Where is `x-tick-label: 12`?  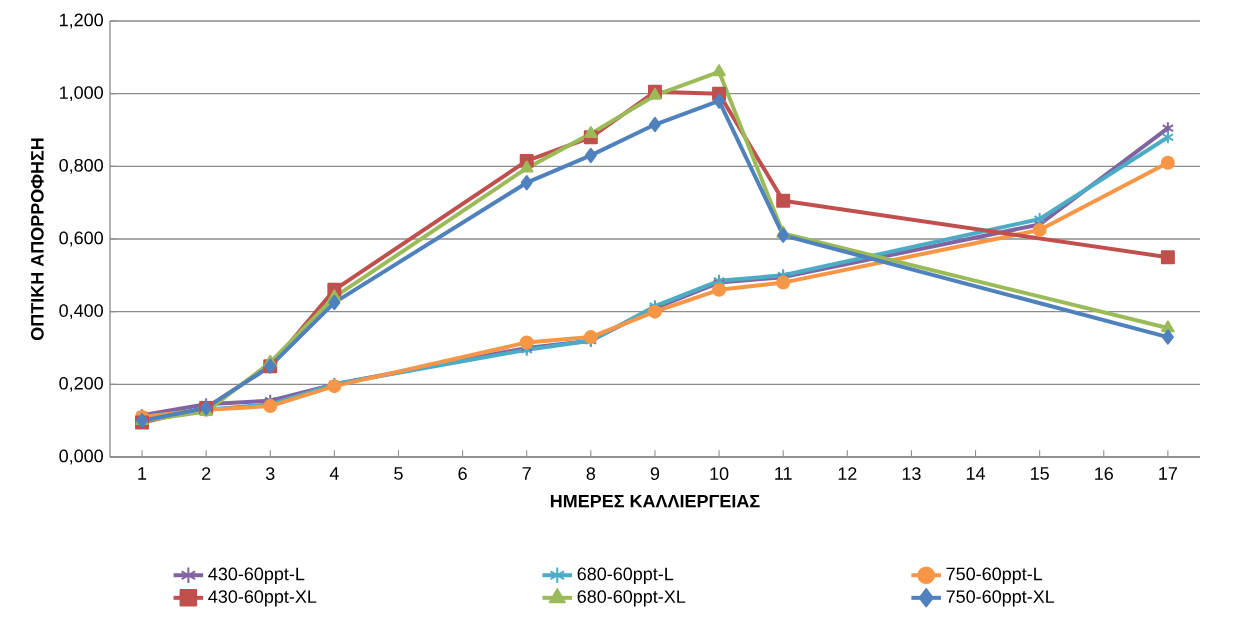
x-tick-label: 12 is located at coordinates (847, 473).